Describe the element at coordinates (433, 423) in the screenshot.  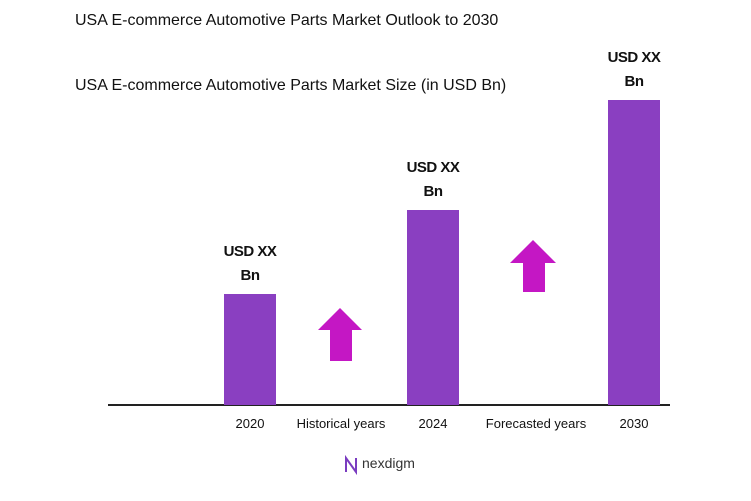
I see `x-tick-label: 2024` at that location.